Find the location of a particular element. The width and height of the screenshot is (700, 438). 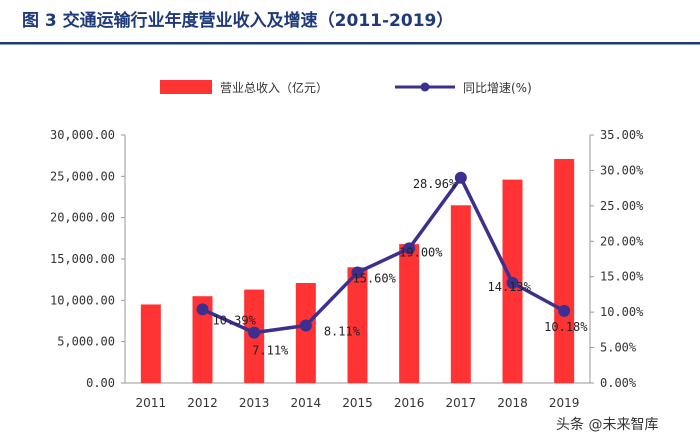

y-right-tick-label: 30.00% is located at coordinates (622, 170).